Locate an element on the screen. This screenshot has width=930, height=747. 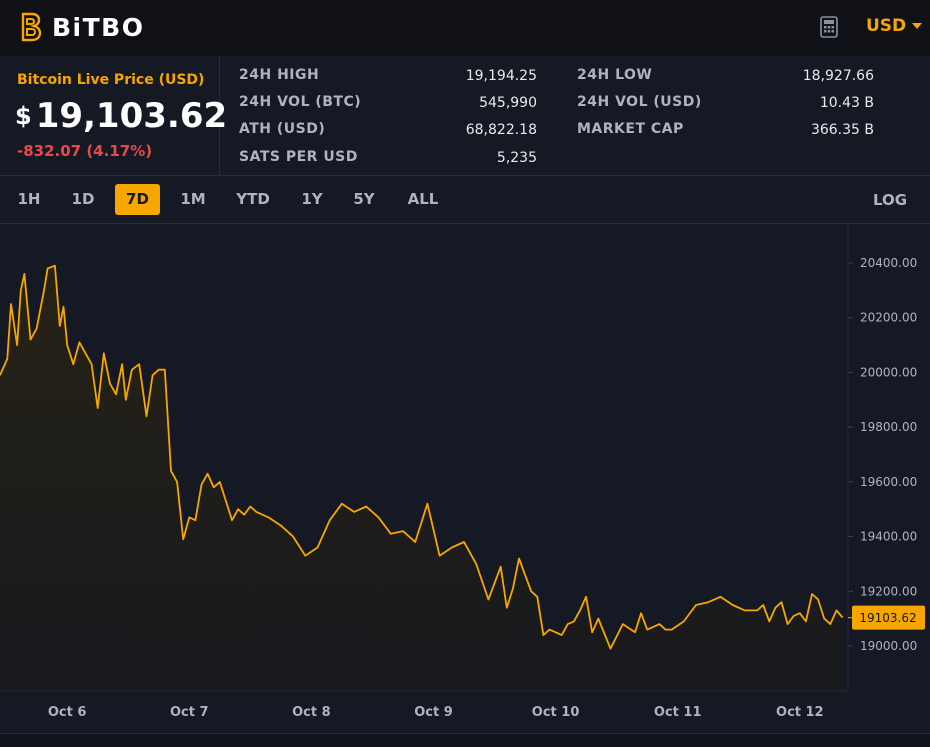
brand-logo: BiTBO is located at coordinates (82, 27).